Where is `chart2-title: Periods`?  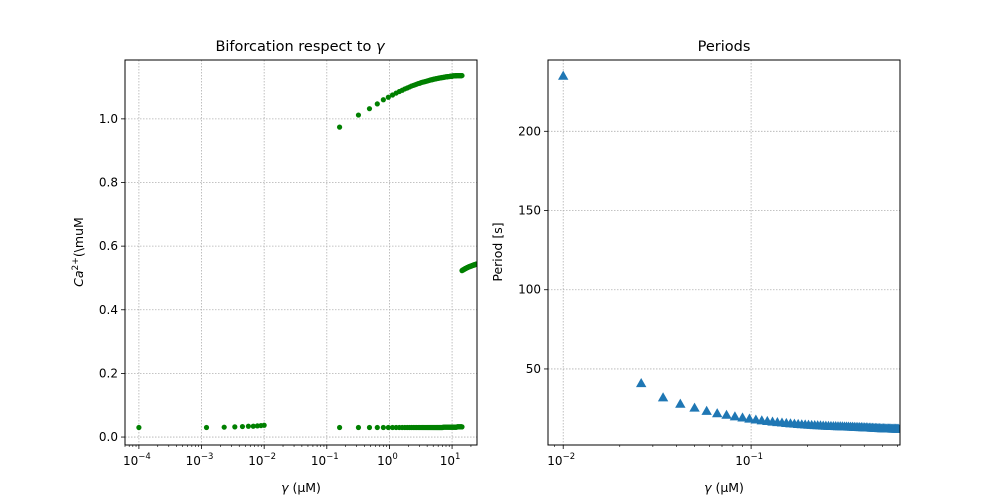 chart2-title: Periods is located at coordinates (724, 47).